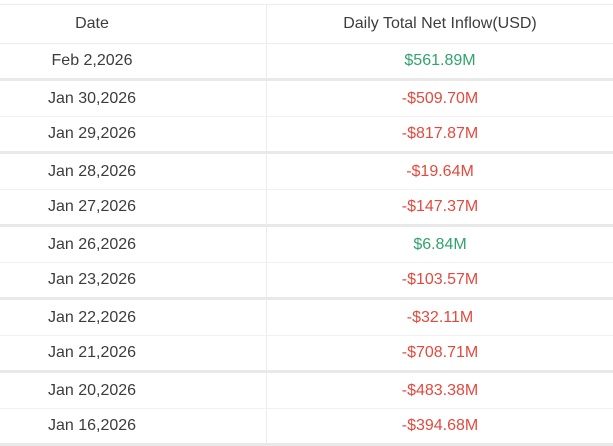 The image size is (613, 446). I want to click on table-header-row: Date Daily Total Net Inflow(USD), so click(306, 24).